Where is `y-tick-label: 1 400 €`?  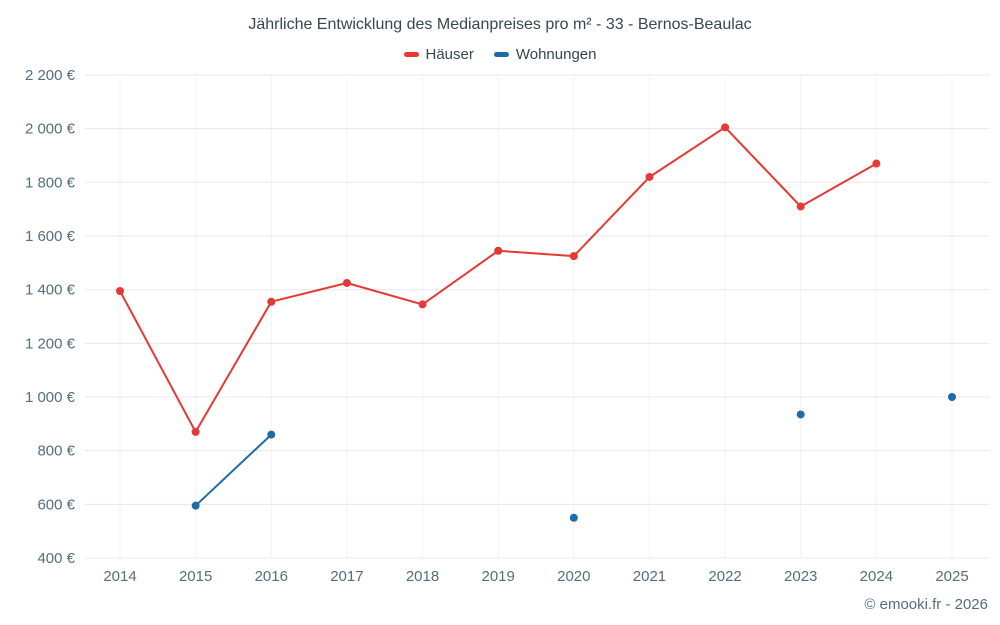 y-tick-label: 1 400 € is located at coordinates (50, 290).